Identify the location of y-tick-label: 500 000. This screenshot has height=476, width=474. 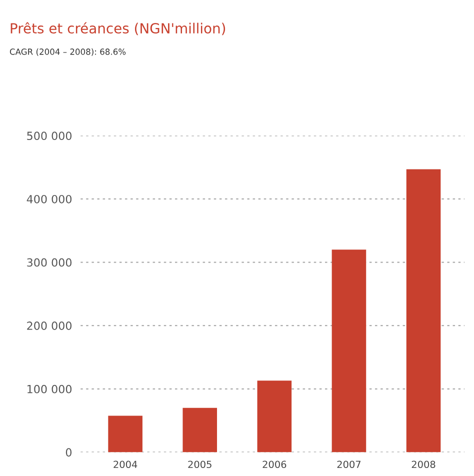
(49, 136).